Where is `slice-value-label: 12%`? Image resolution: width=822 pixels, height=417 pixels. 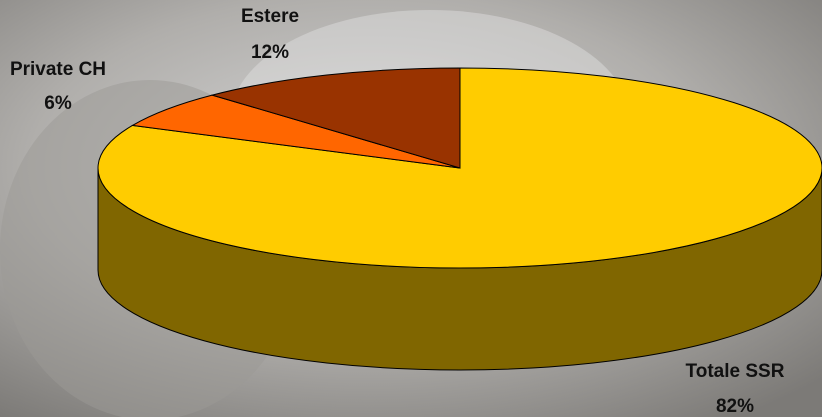 slice-value-label: 12% is located at coordinates (270, 52).